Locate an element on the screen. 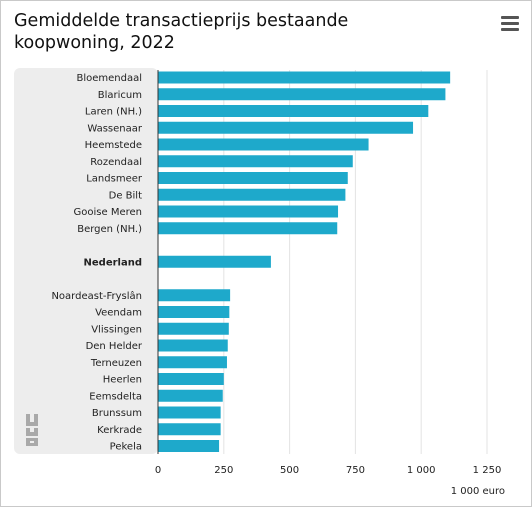 Image resolution: width=532 pixels, height=507 pixels. x-tick-label: 750 is located at coordinates (355, 470).